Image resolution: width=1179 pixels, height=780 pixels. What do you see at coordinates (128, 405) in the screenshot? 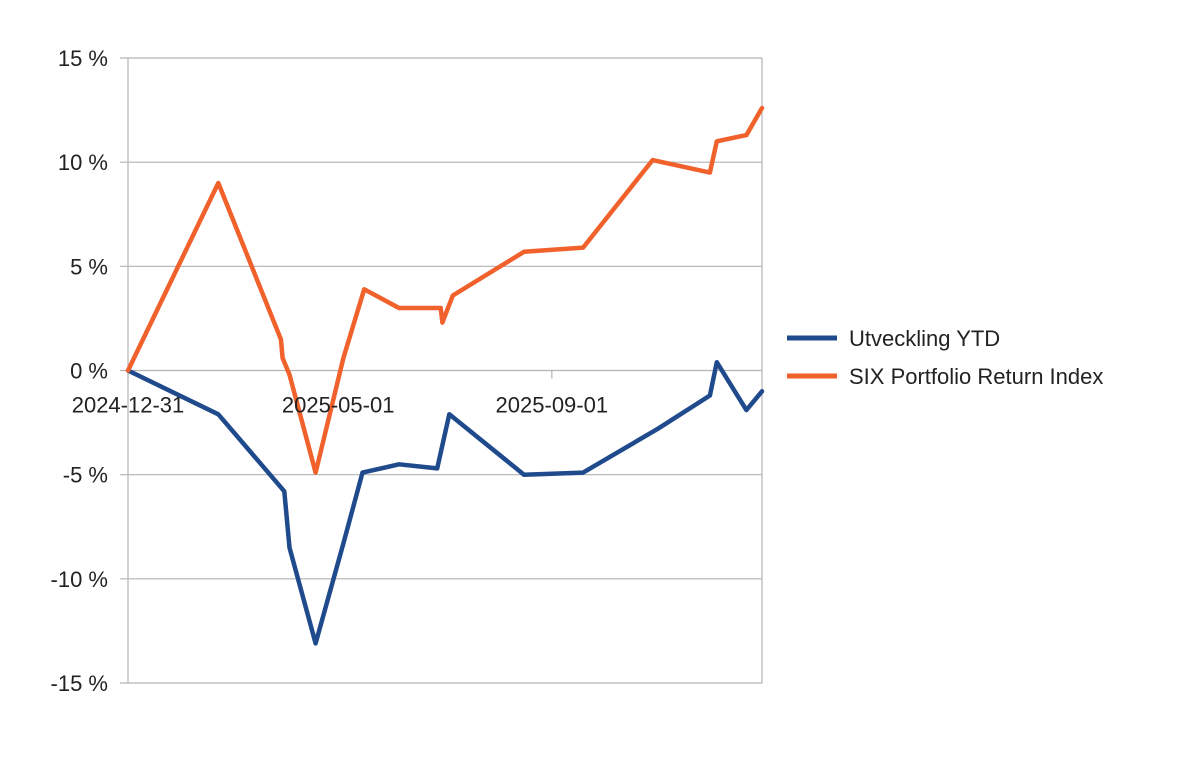
I see `x-tick-label: 2024-12-31` at bounding box center [128, 405].